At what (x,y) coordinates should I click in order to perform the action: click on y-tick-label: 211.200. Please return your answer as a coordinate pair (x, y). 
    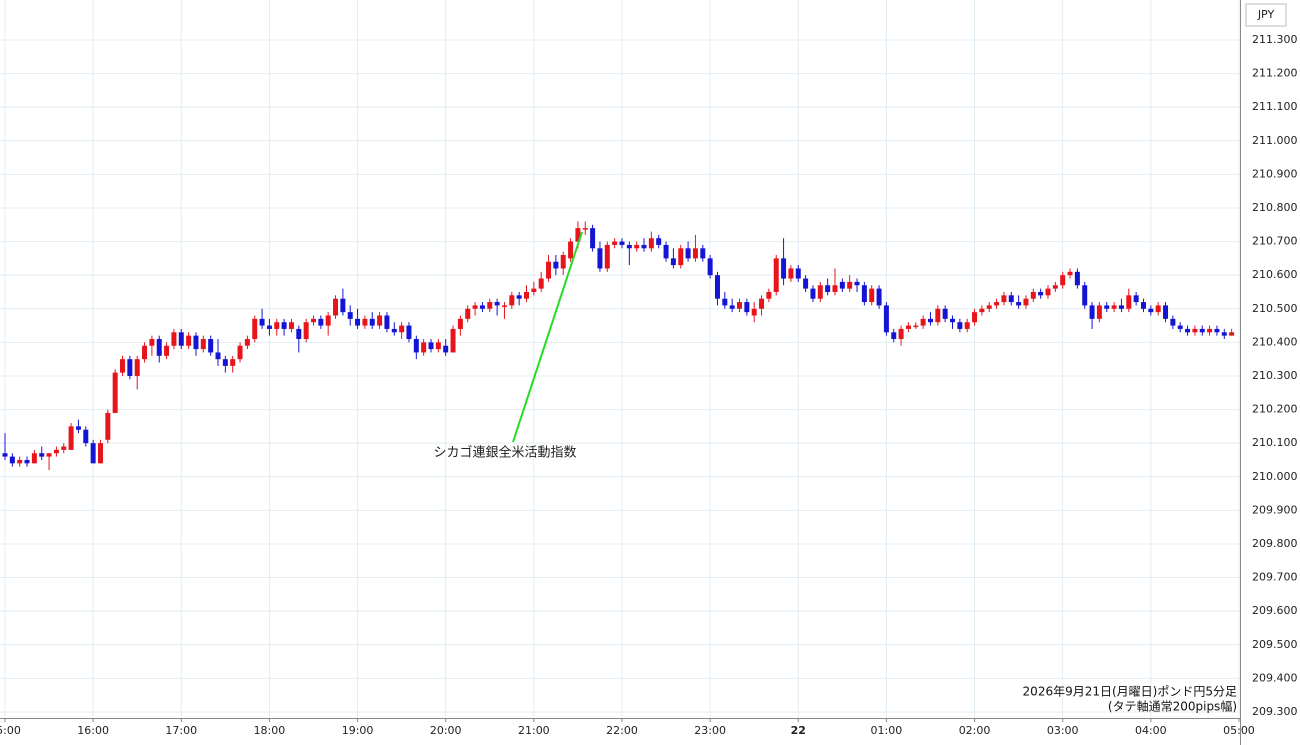
    Looking at the image, I should click on (1275, 73).